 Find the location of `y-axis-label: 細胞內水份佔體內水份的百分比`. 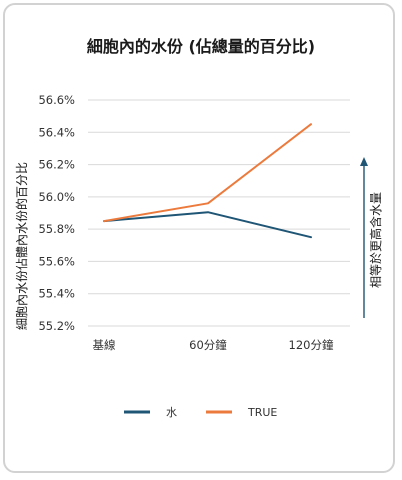

y-axis-label: 細胞內水份佔體內水份的百分比 is located at coordinates (21, 246).